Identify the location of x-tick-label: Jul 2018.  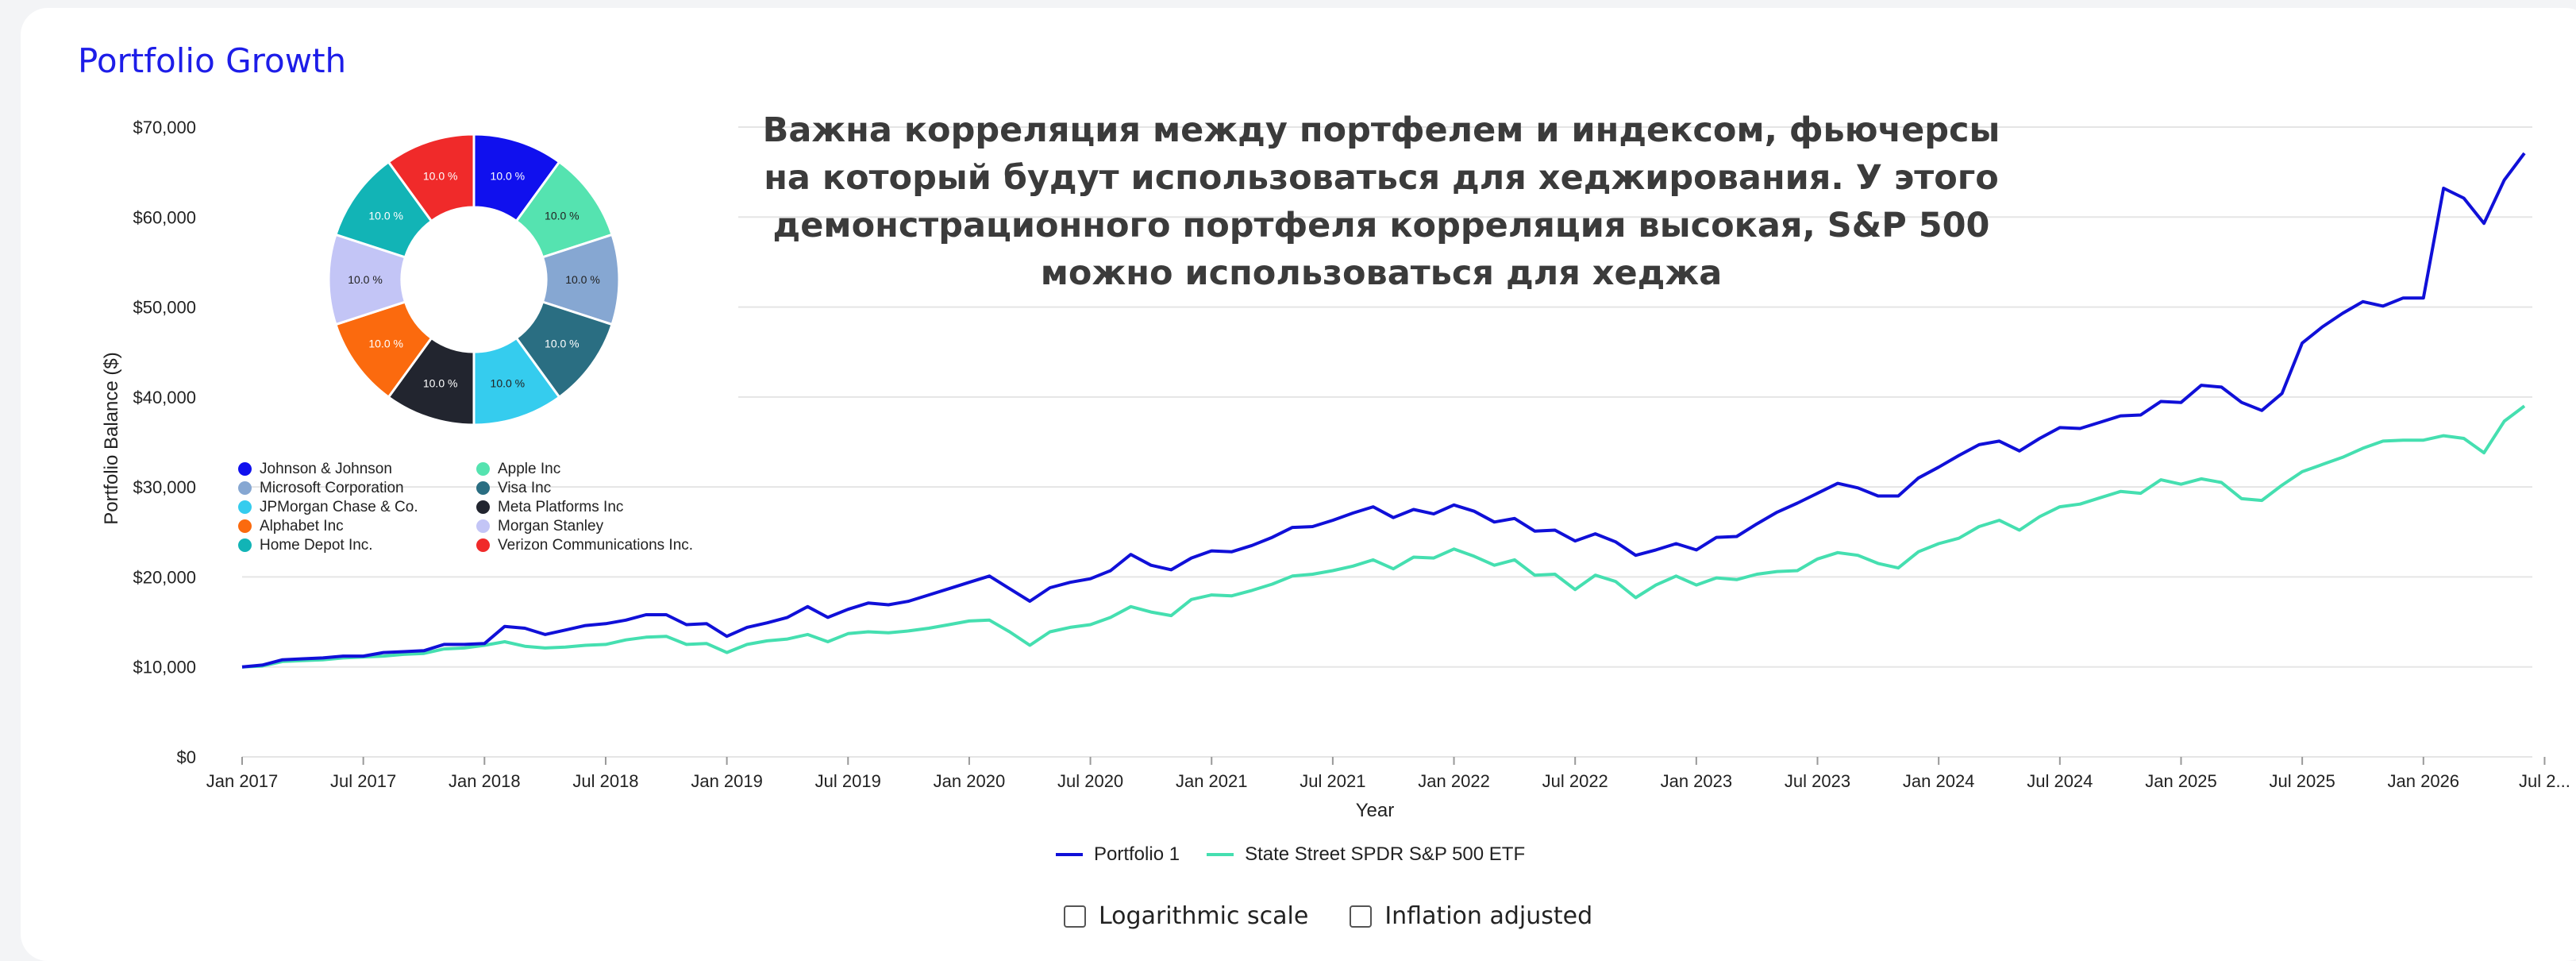
(605, 781).